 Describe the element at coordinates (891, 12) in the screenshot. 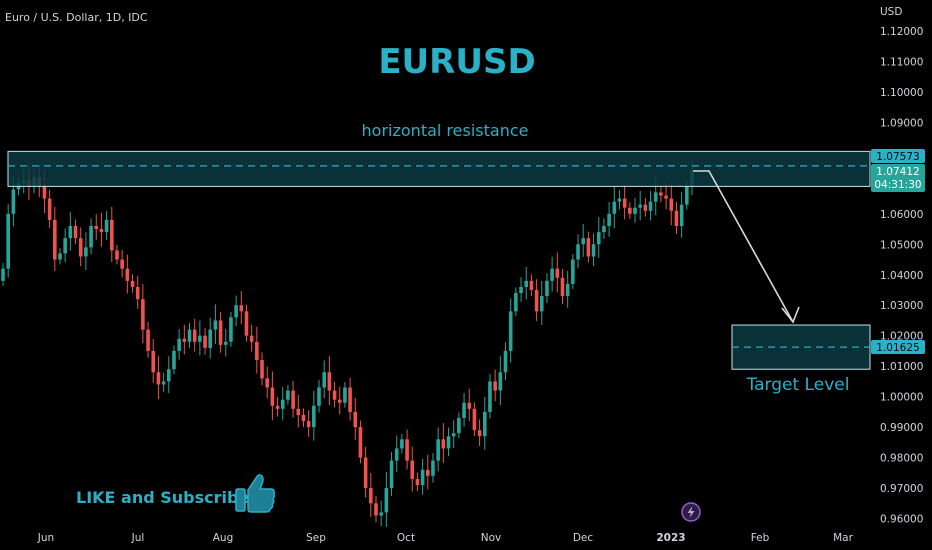

I see `currency-label: USD` at that location.